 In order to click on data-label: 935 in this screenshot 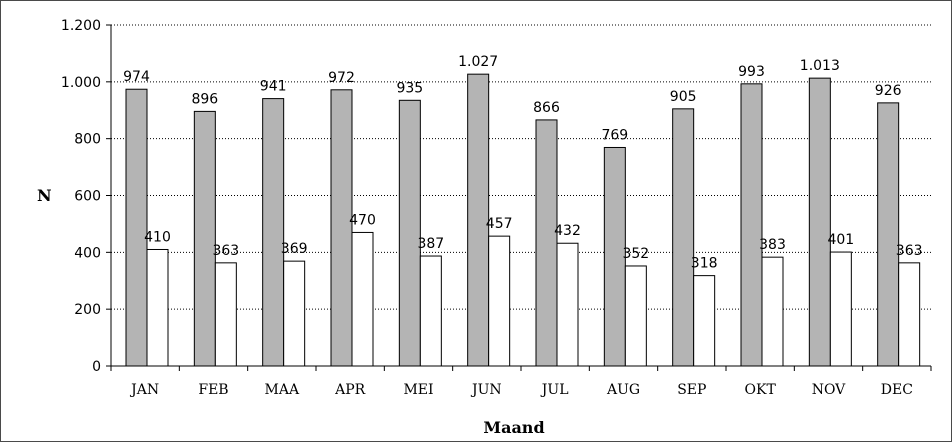, I will do `click(409, 88)`.